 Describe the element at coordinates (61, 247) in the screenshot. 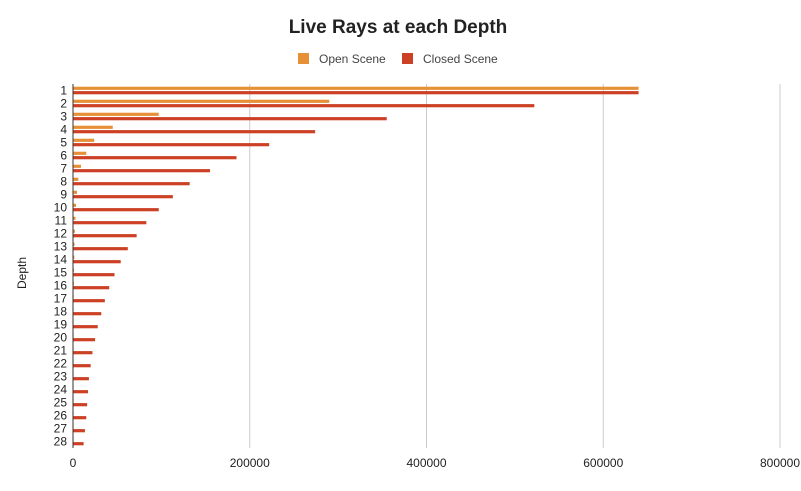

I see `y-tick-label: 13` at that location.